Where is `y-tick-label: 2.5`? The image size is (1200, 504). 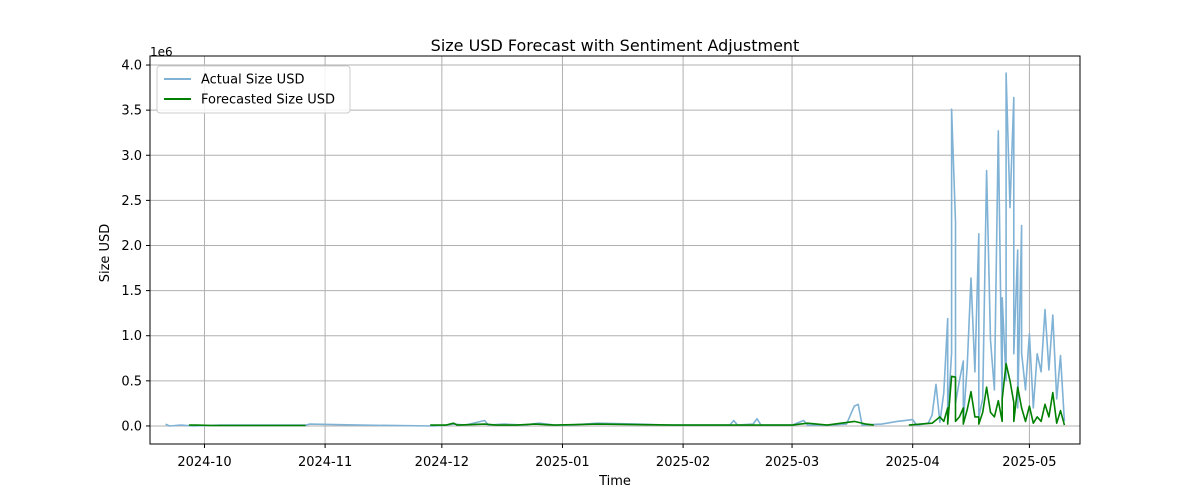 y-tick-label: 2.5 is located at coordinates (131, 201).